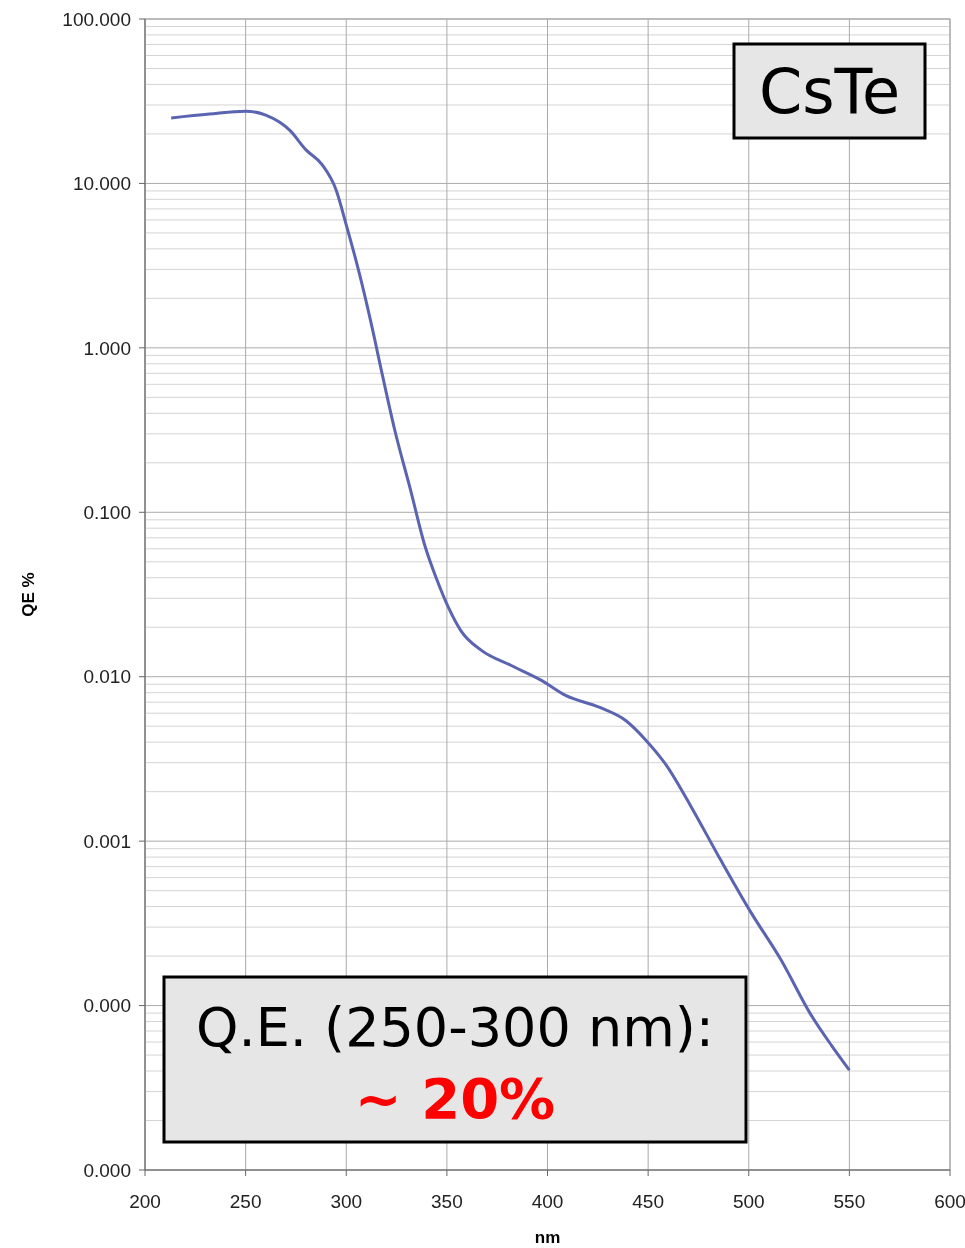 This screenshot has width=965, height=1248. Describe the element at coordinates (96, 19) in the screenshot. I see `y-tick-label: 100.000` at that location.